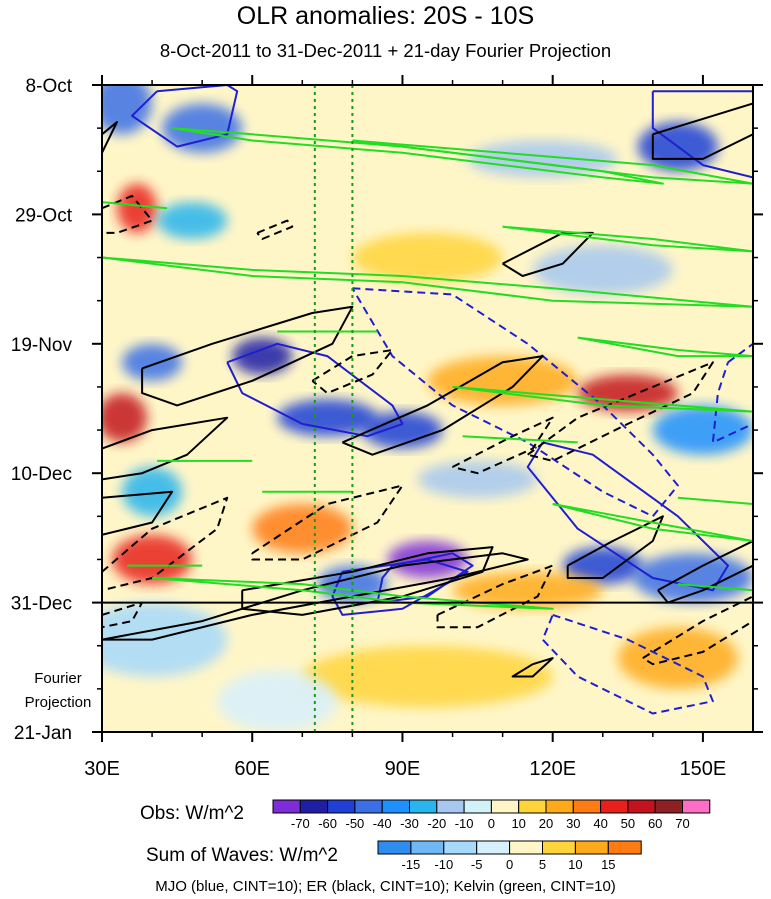 Image resolution: width=771 pixels, height=899 pixels. Describe the element at coordinates (385, 16) in the screenshot. I see `chart-title: OLR anomalies: 20S - 10S` at that location.